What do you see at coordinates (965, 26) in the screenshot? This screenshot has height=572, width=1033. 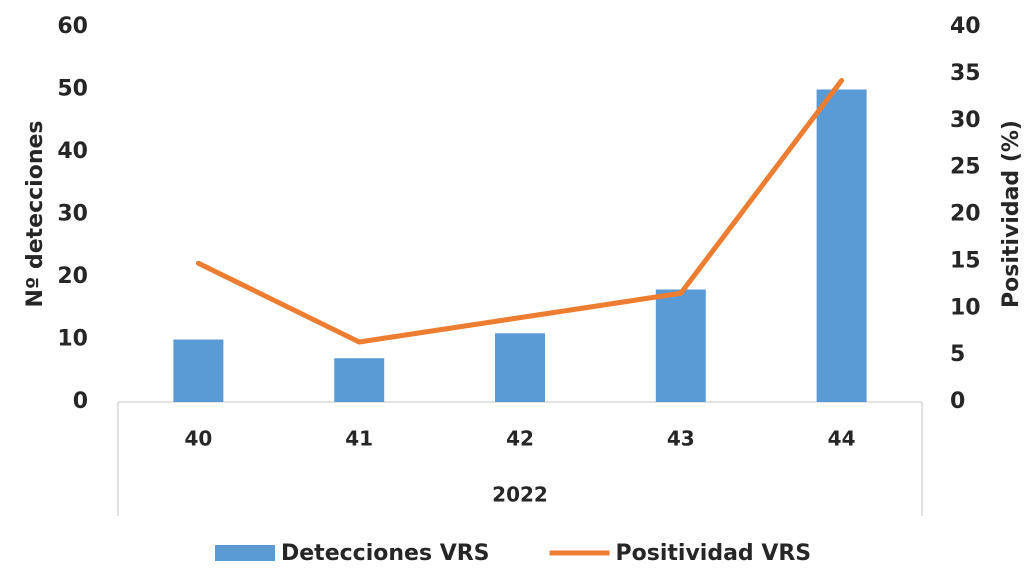 I see `y2-tick-label: 40` at bounding box center [965, 26].